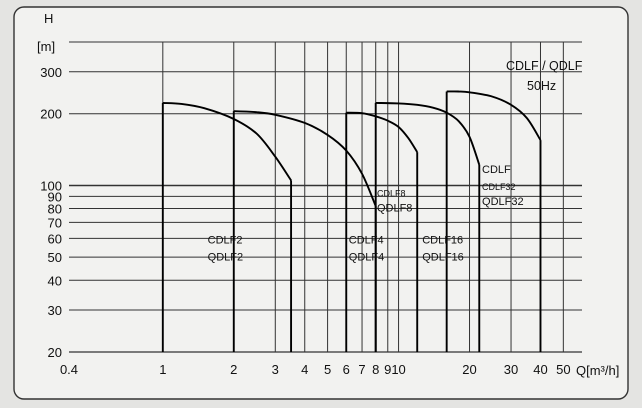  I want to click on y-tick-20: 20, so click(55, 352).